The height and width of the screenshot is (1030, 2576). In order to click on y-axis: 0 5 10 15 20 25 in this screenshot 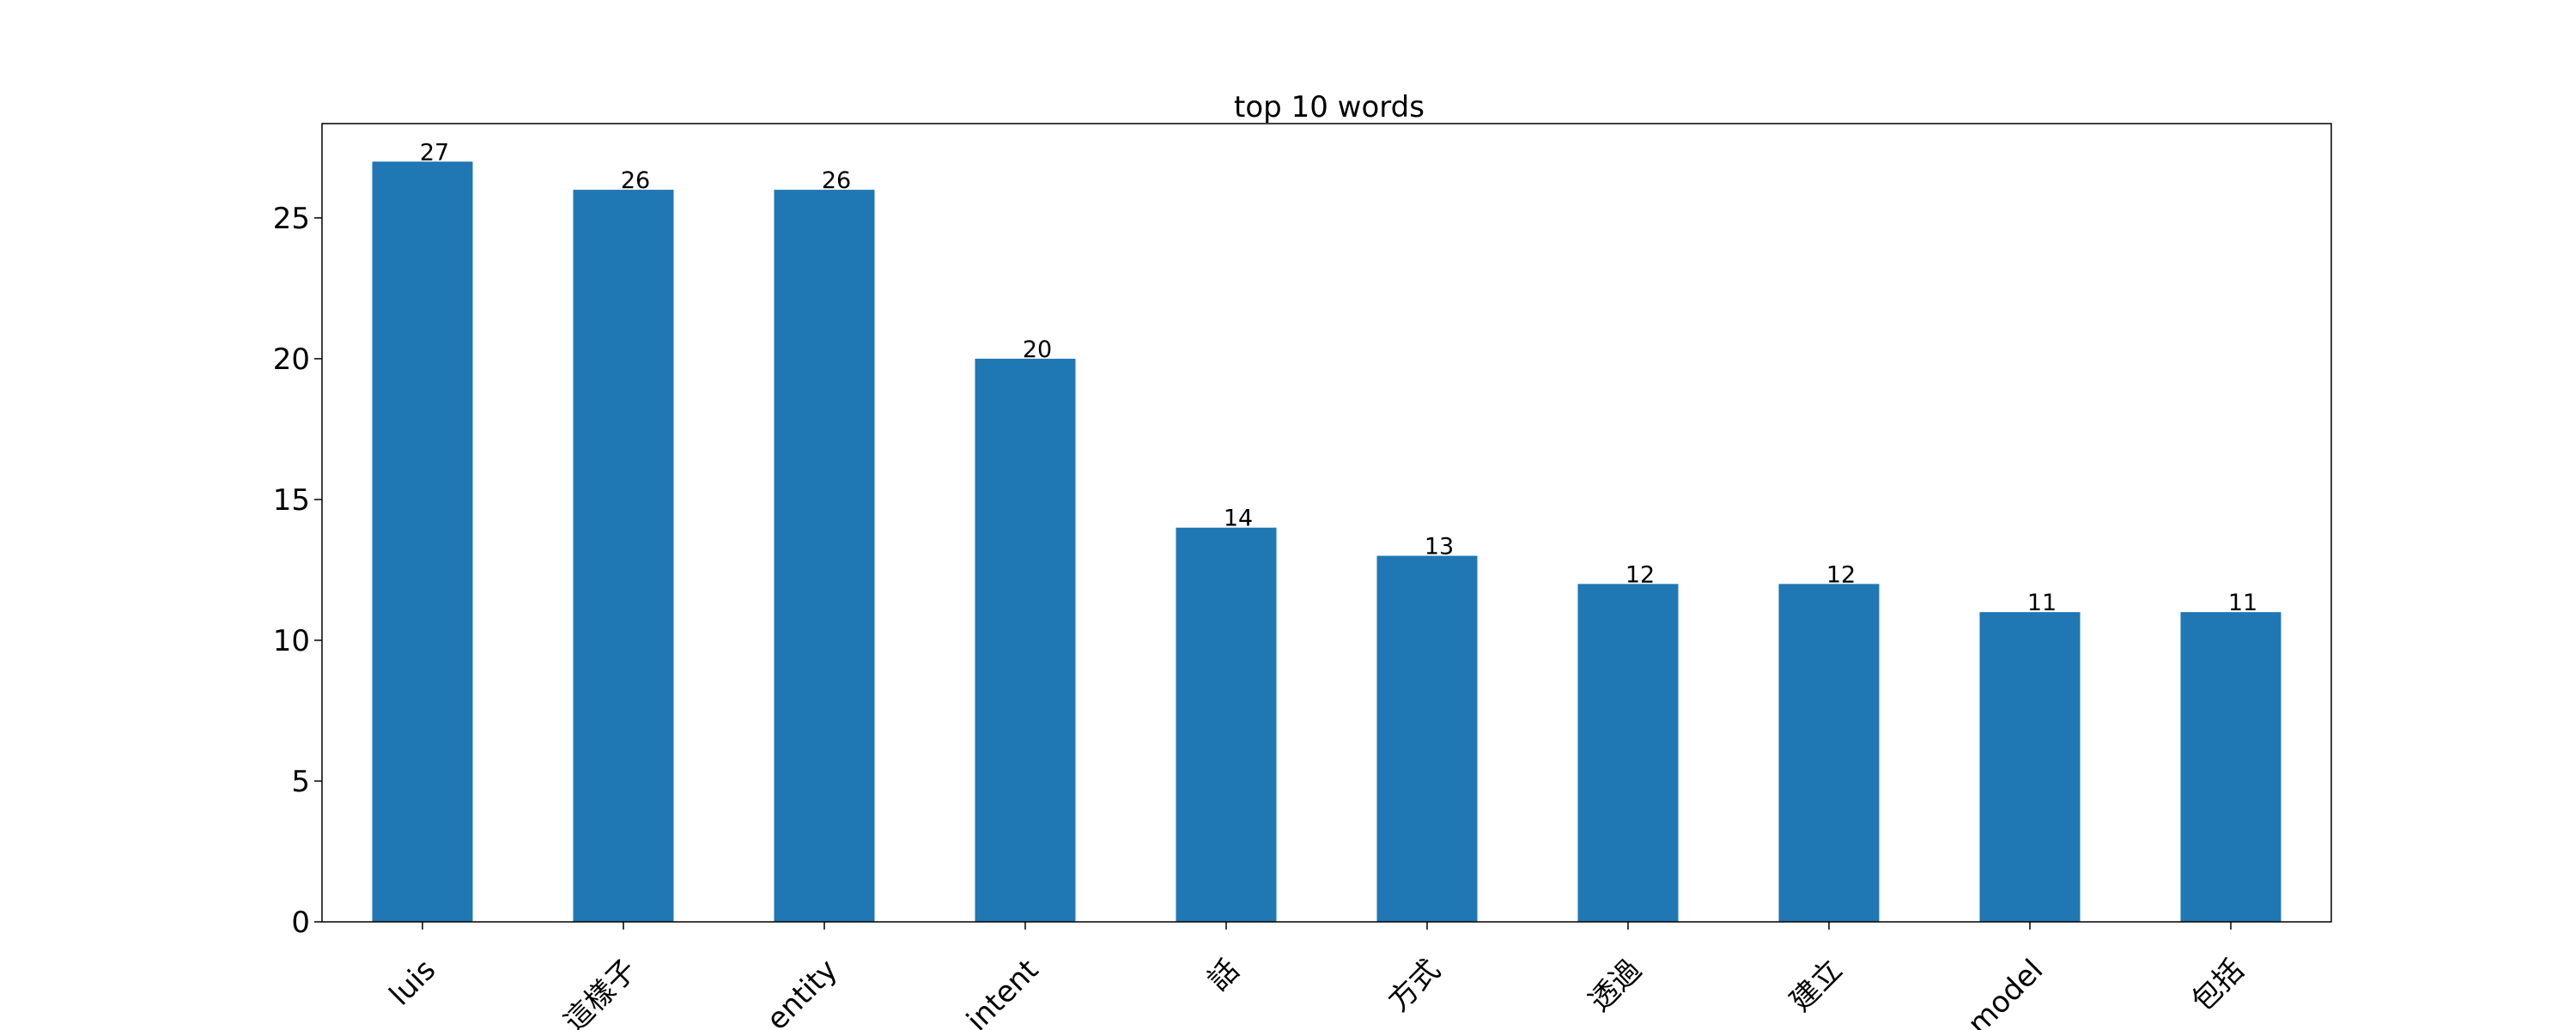, I will do `click(297, 571)`.